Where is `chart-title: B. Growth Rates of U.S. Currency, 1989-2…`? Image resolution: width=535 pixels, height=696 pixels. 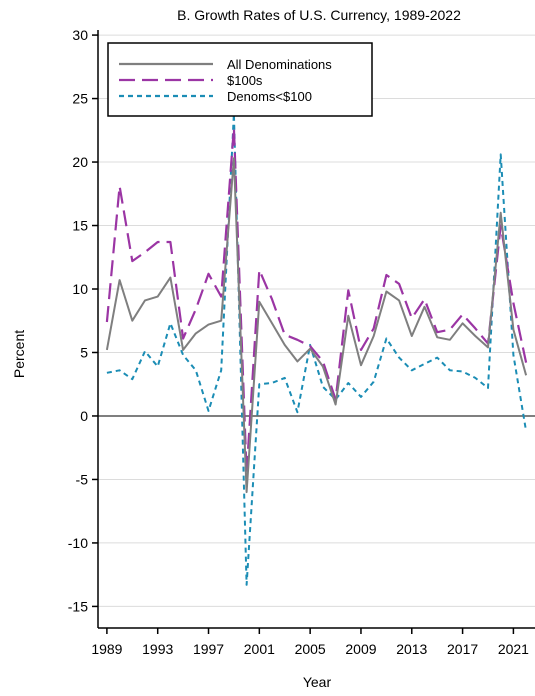
chart-title: B. Growth Rates of U.S. Currency, 1989-2… is located at coordinates (319, 15).